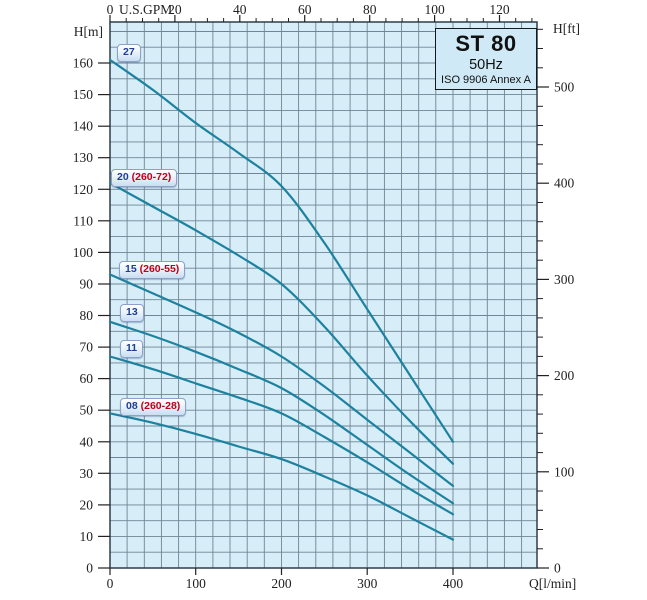 The height and width of the screenshot is (600, 647). Describe the element at coordinates (83, 126) in the screenshot. I see `left-axis-tick-label: 140` at that location.